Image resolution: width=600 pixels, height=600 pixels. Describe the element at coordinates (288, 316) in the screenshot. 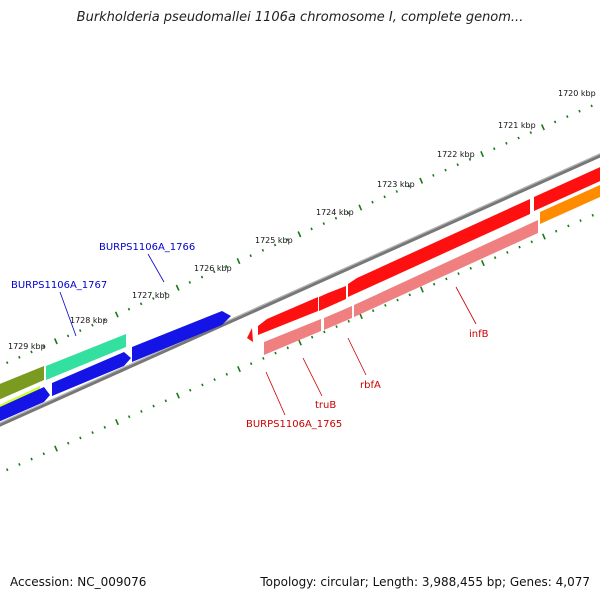

I see `gene-red-arrow-truB` at that location.